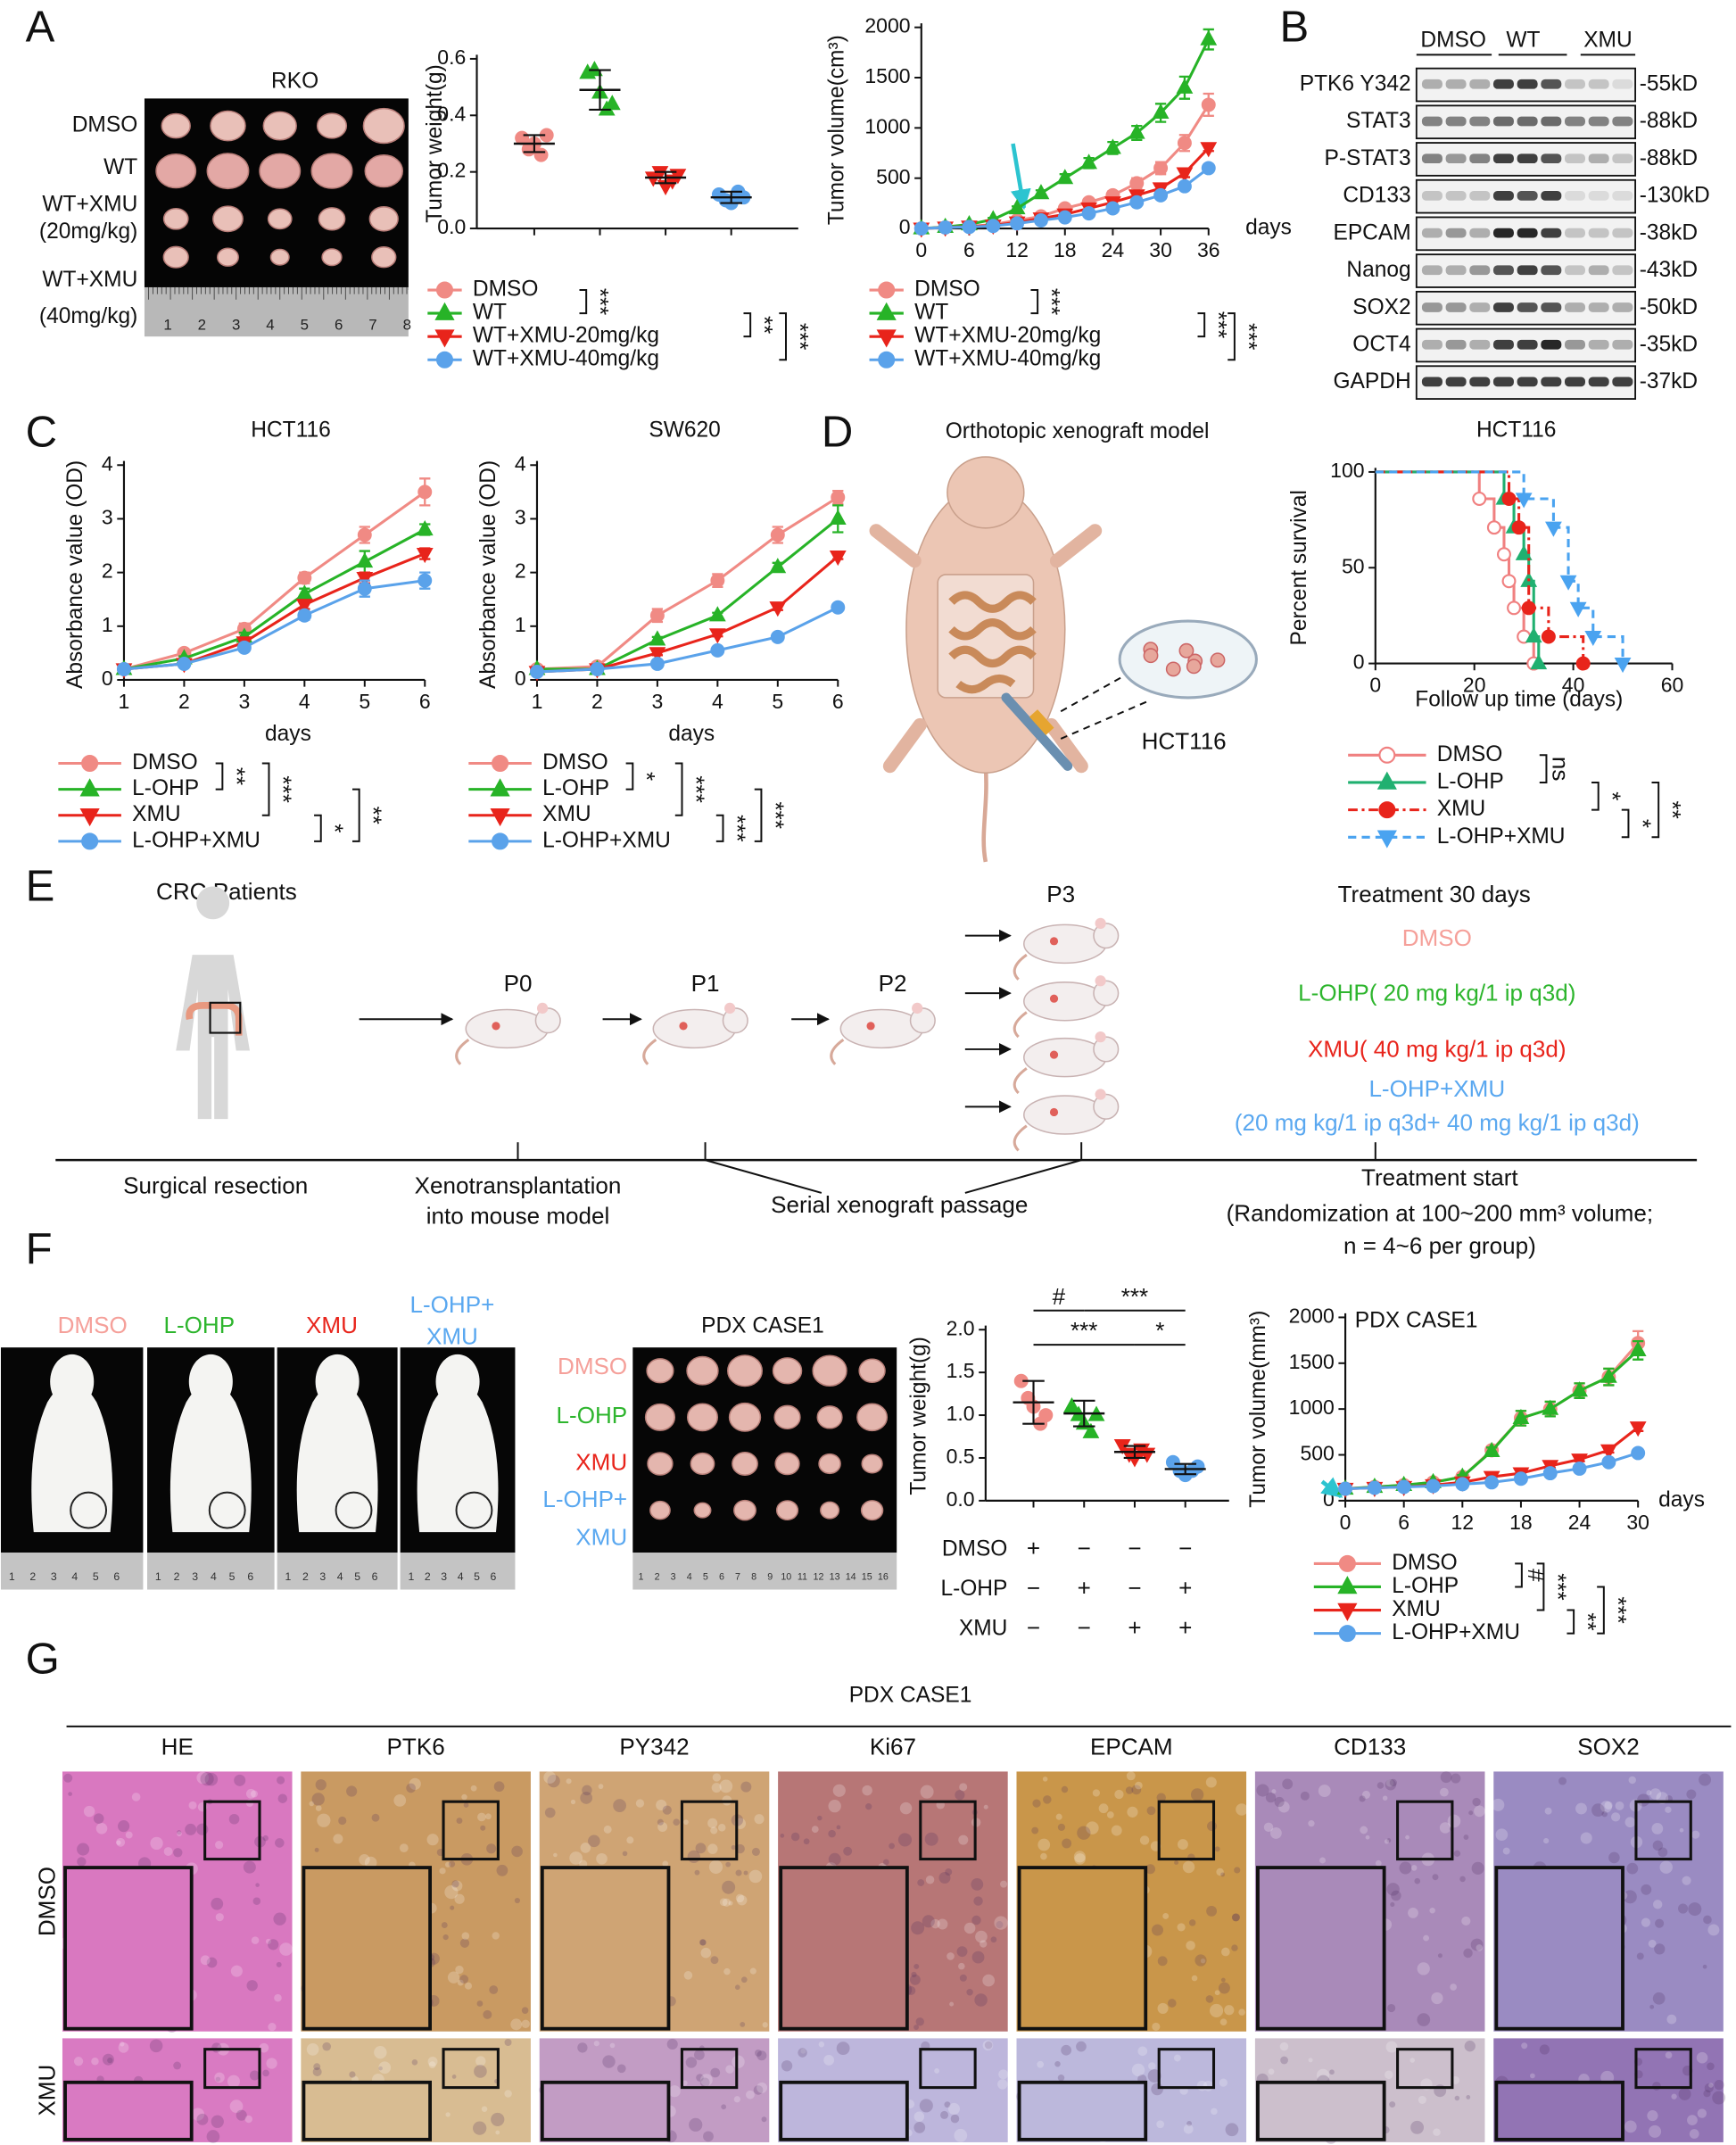  Describe the element at coordinates (887, 125) in the screenshot. I see `y-tick-label: 1000` at that location.